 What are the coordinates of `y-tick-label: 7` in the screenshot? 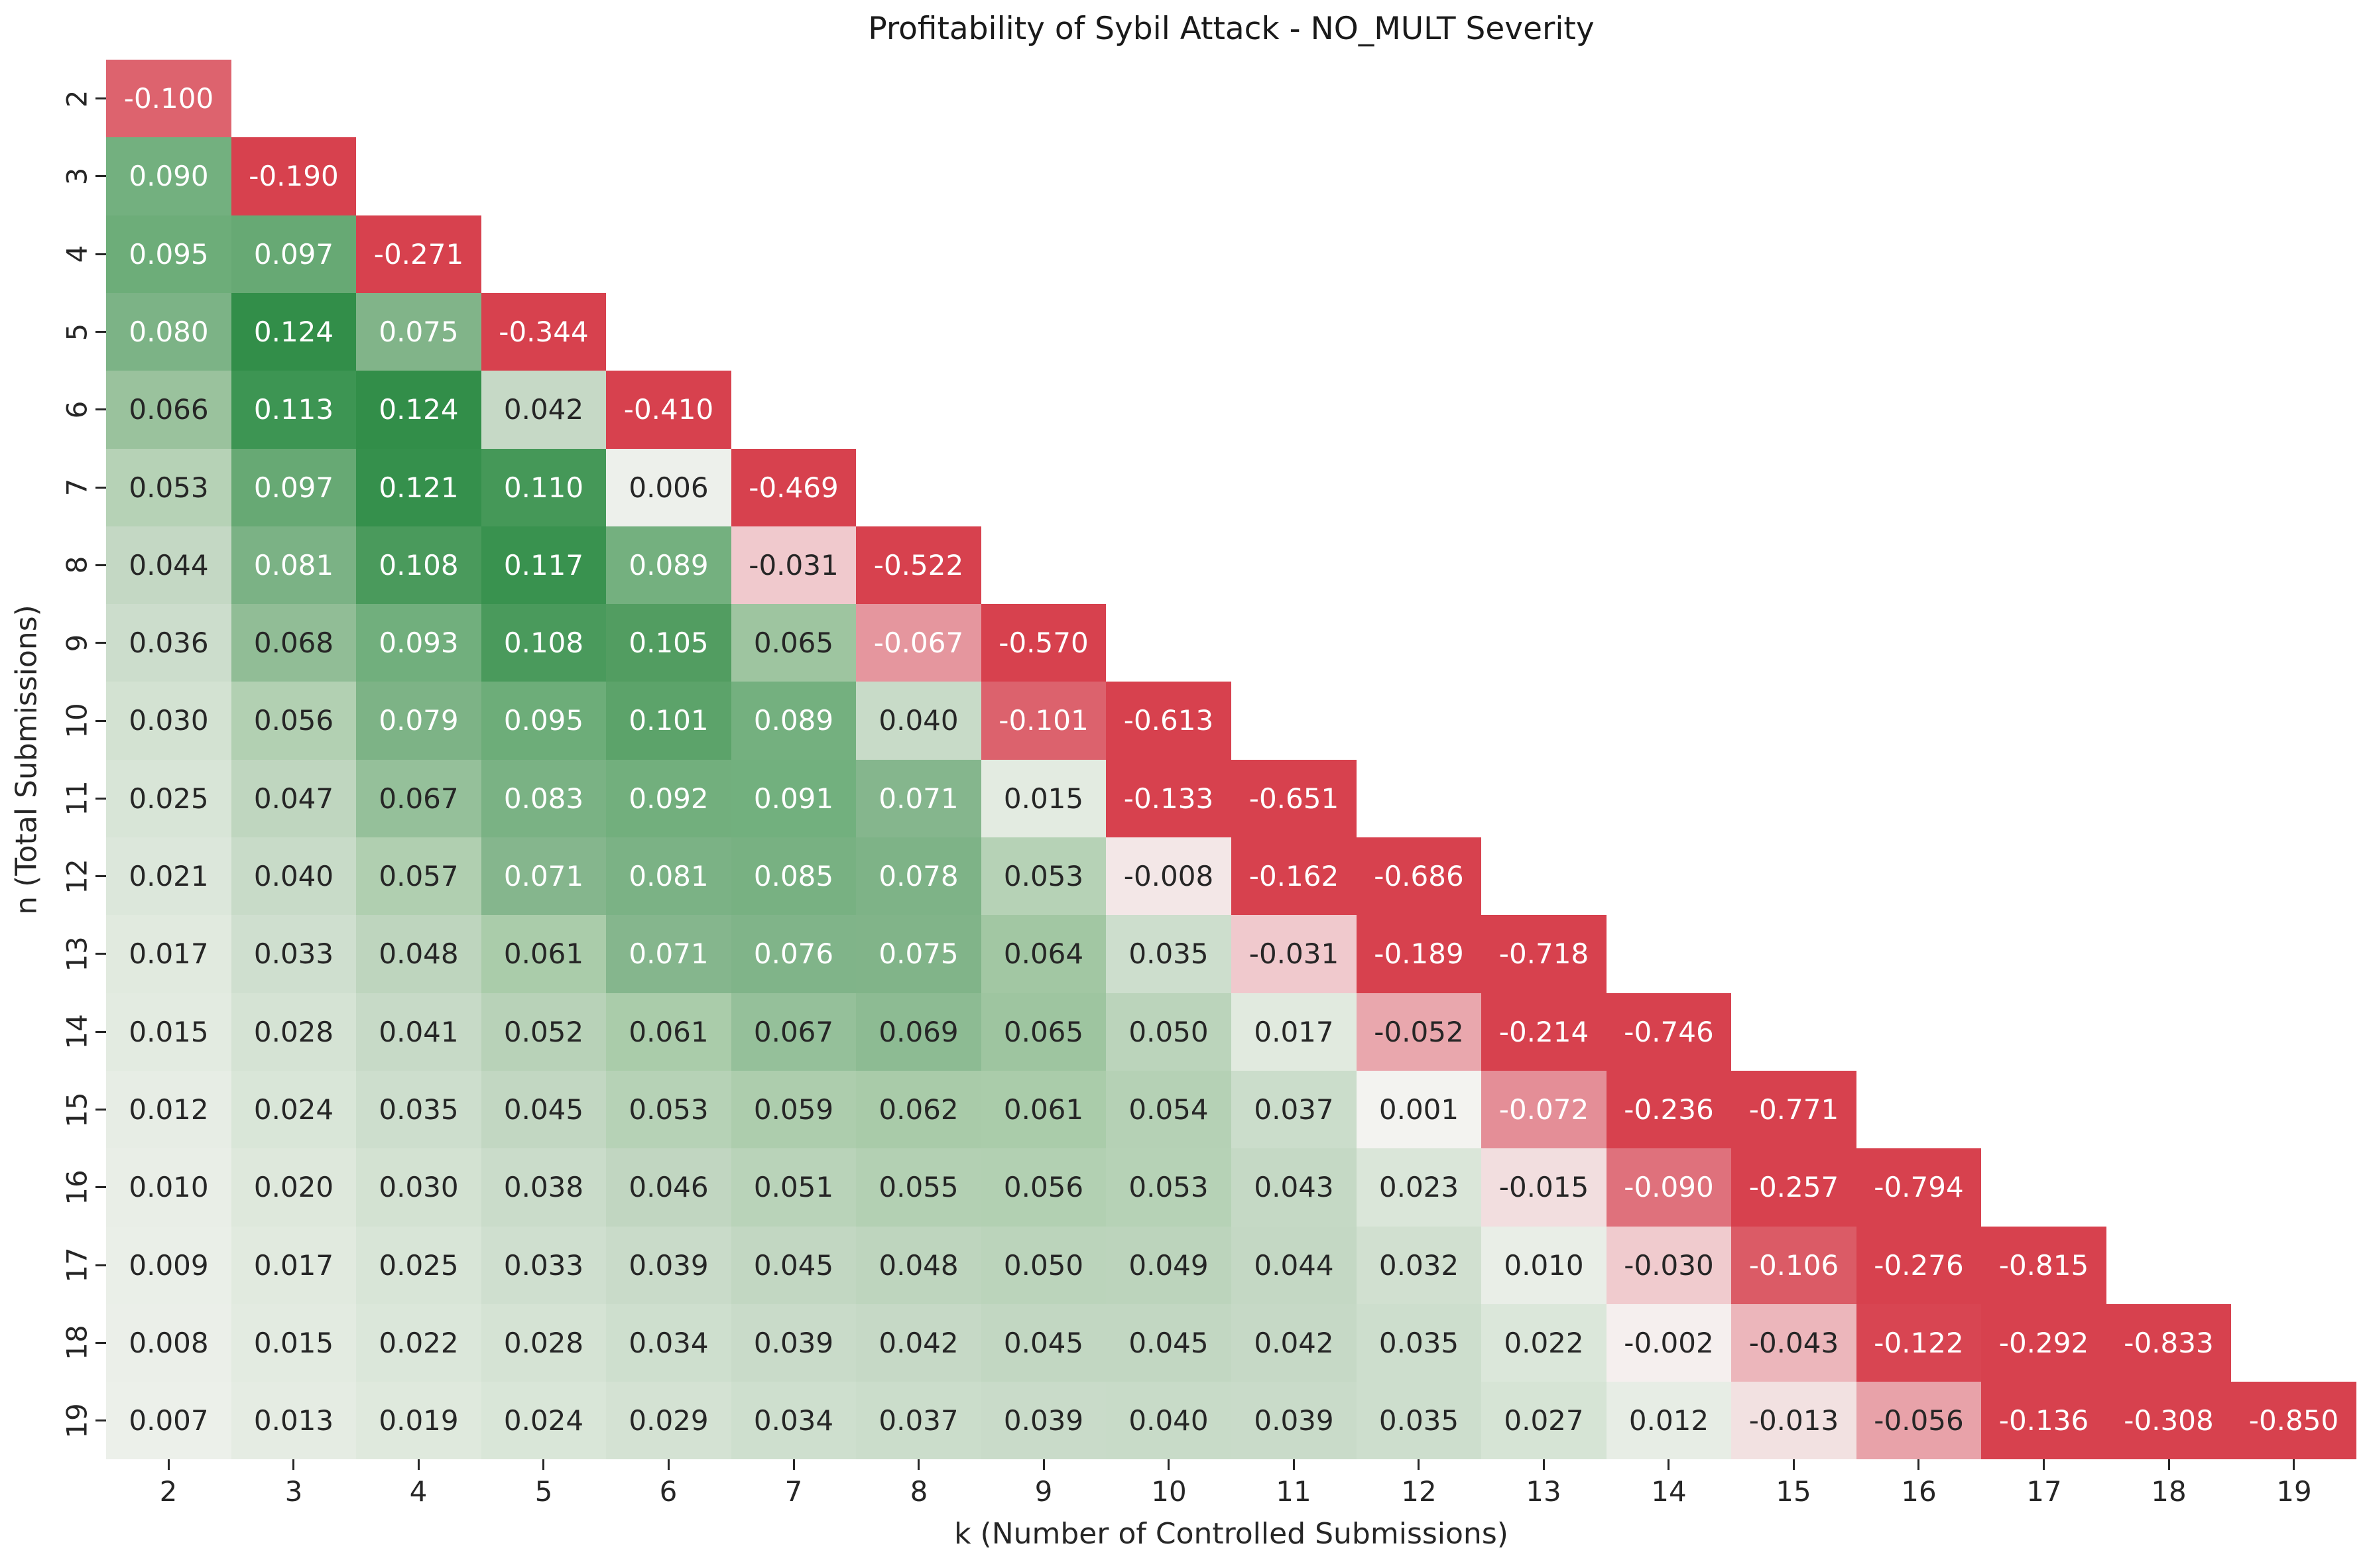 It's located at (76, 487).